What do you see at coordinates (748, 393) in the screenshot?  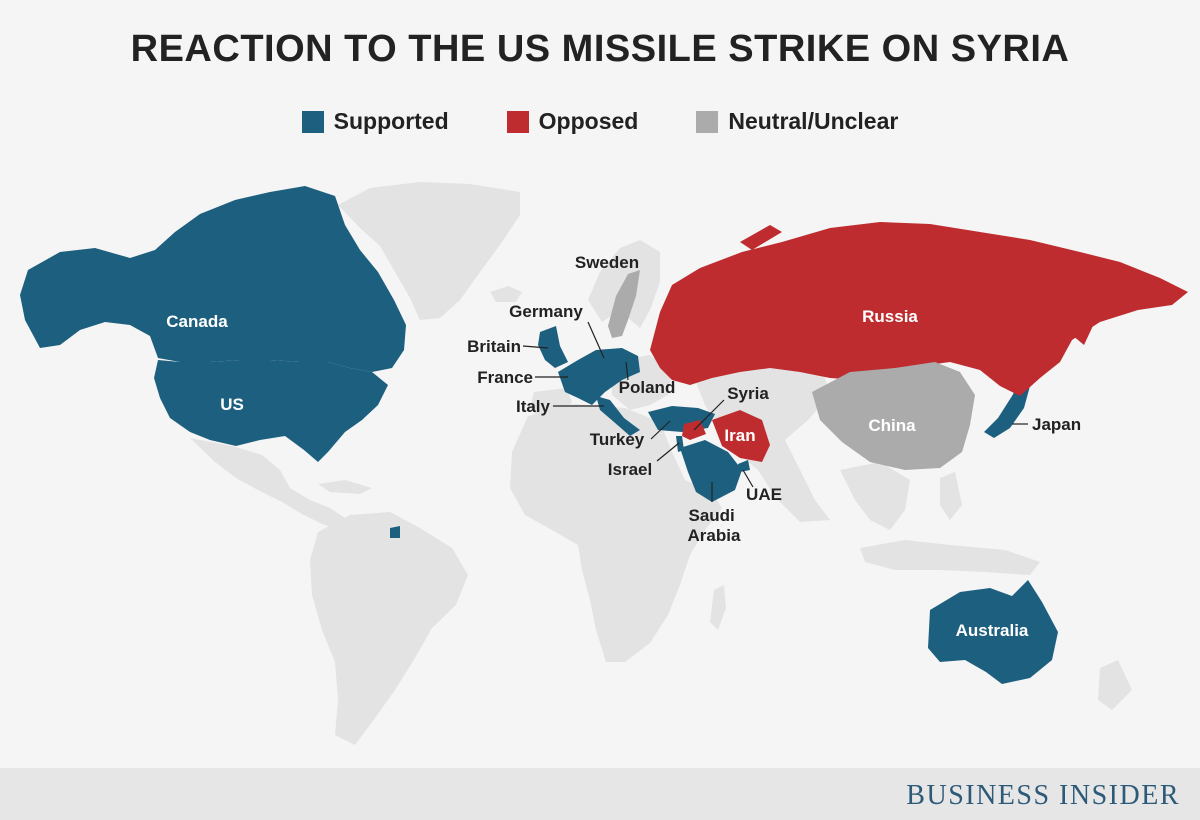 I see `label-syria: Syria` at bounding box center [748, 393].